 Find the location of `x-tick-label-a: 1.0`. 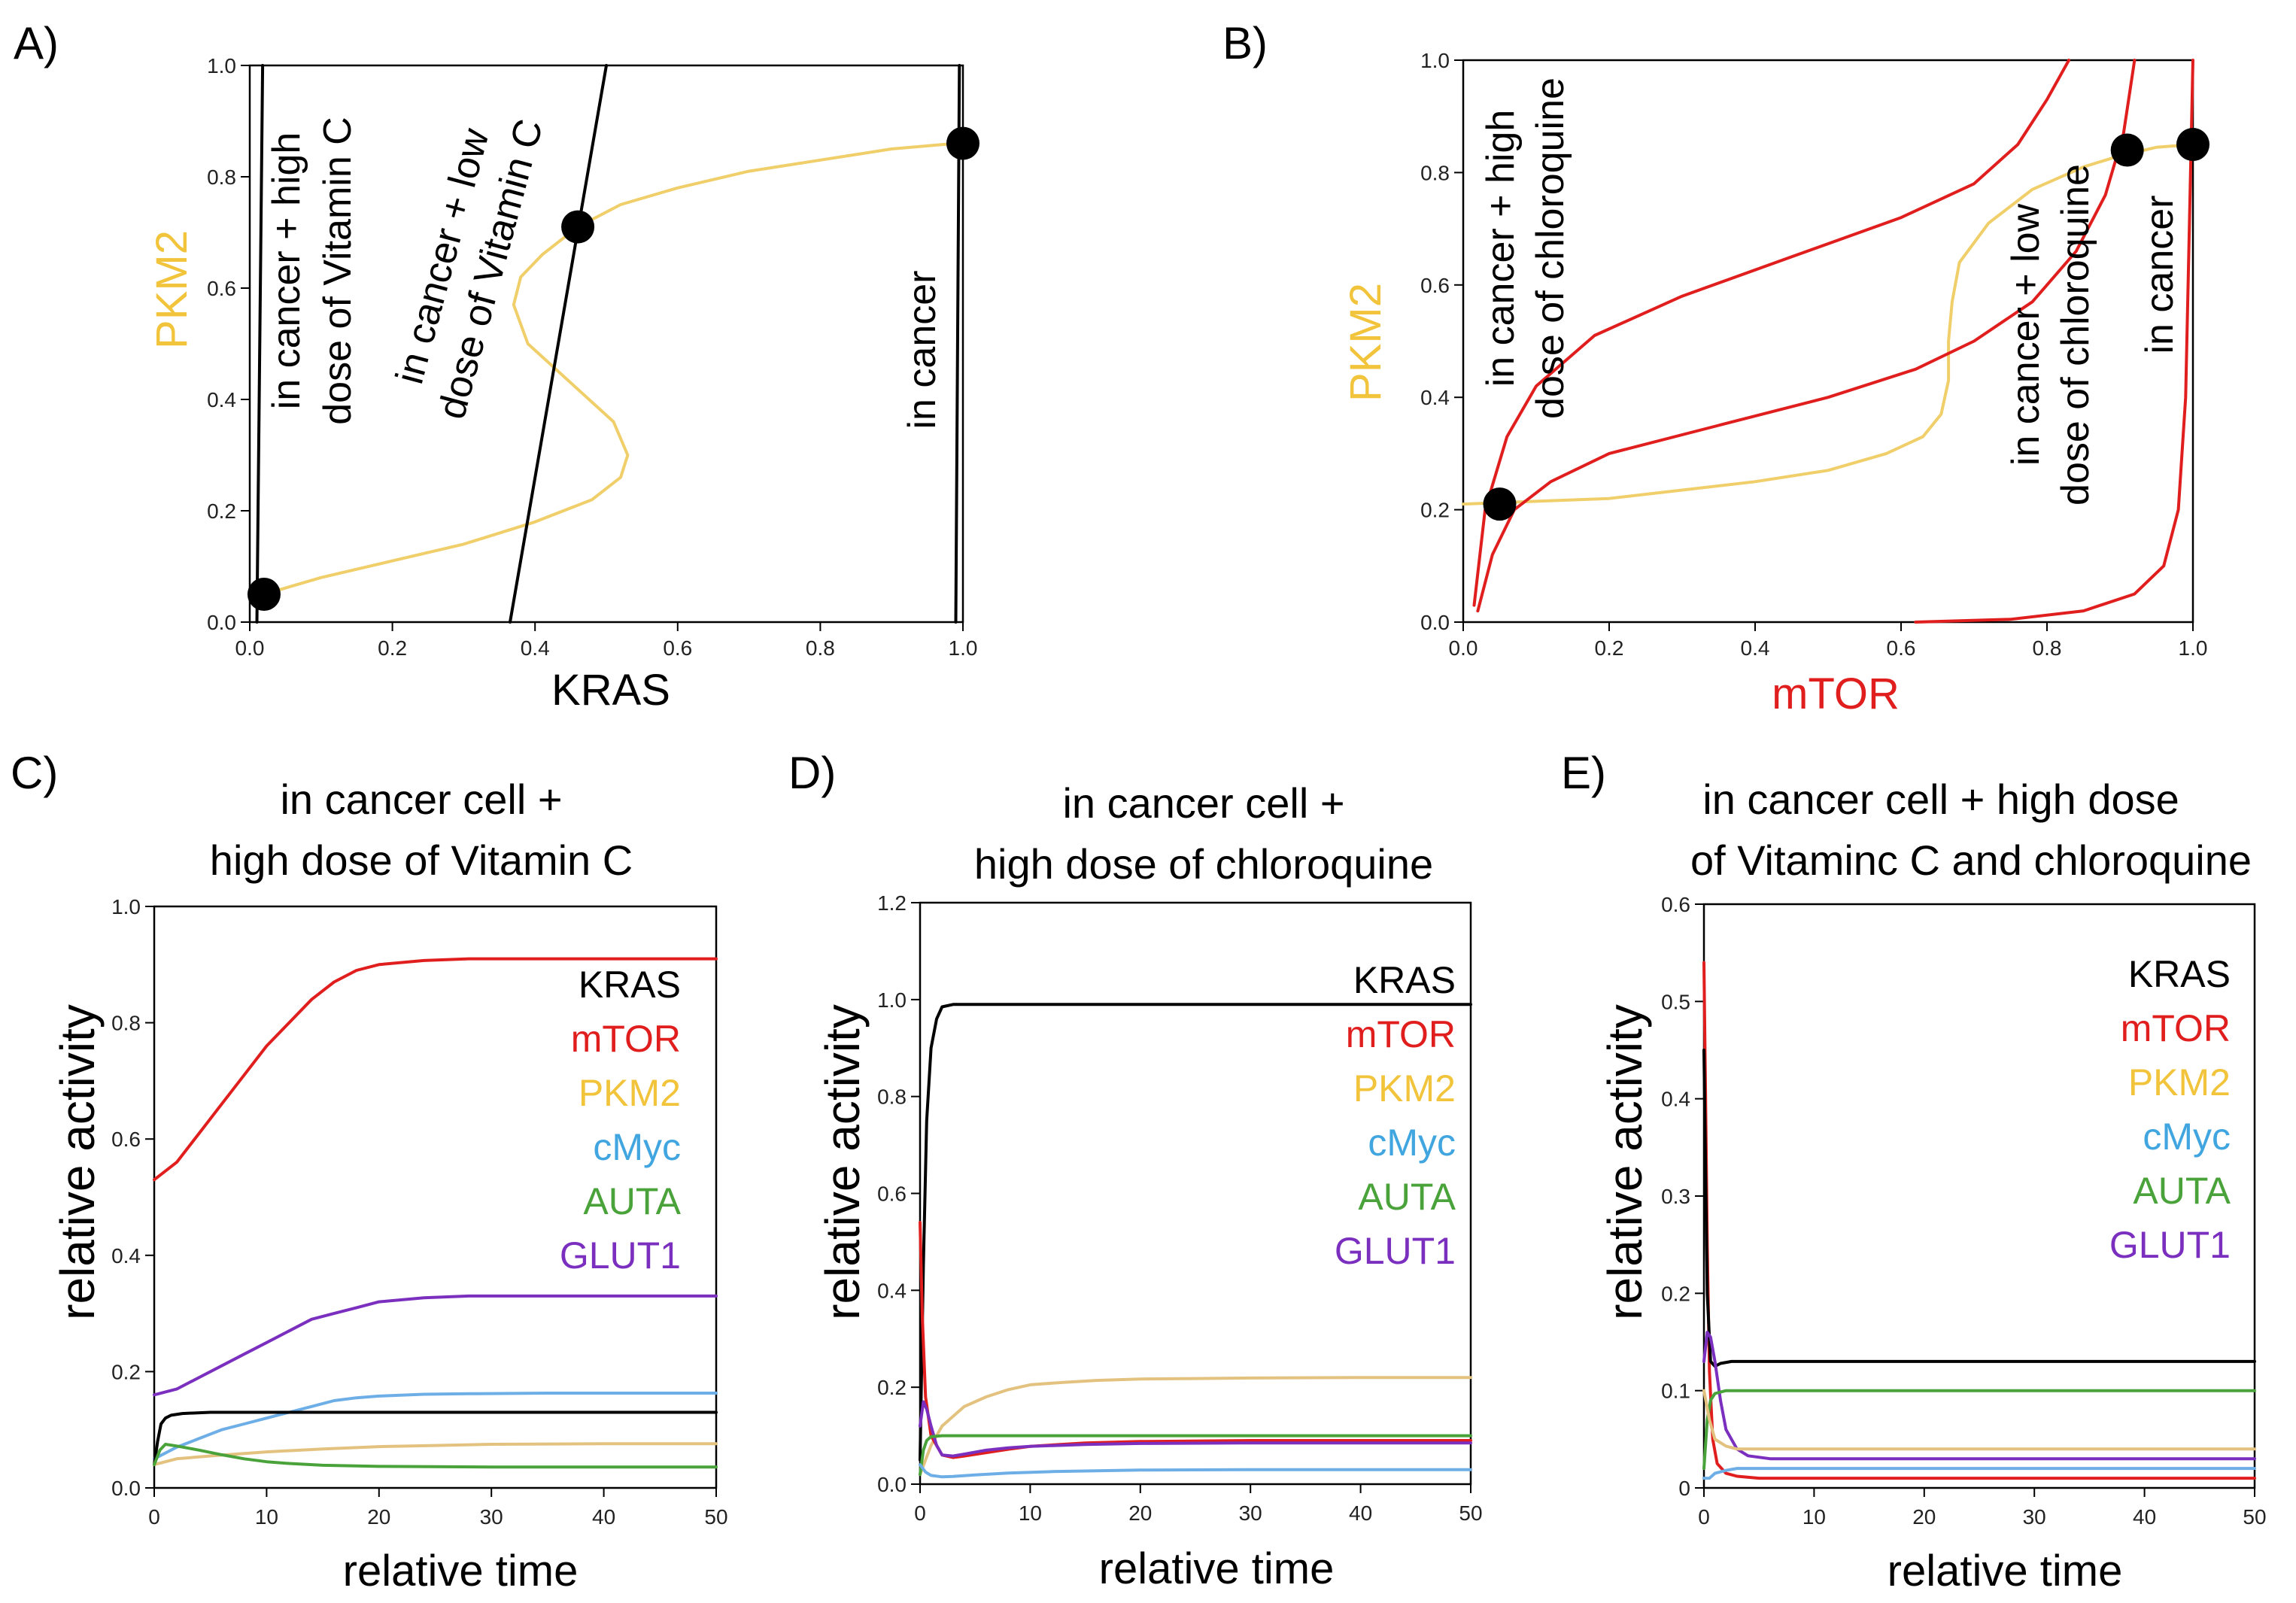

x-tick-label-a: 1.0 is located at coordinates (963, 648).